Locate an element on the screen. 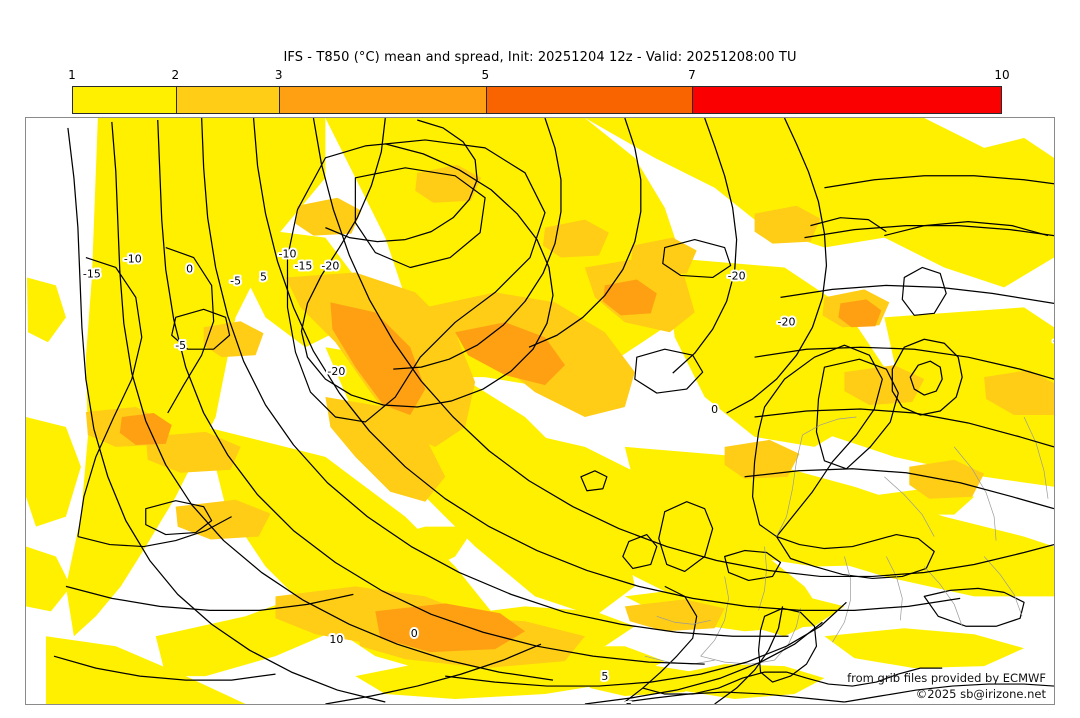  colorbar-tick-10: 10 is located at coordinates (1002, 75).